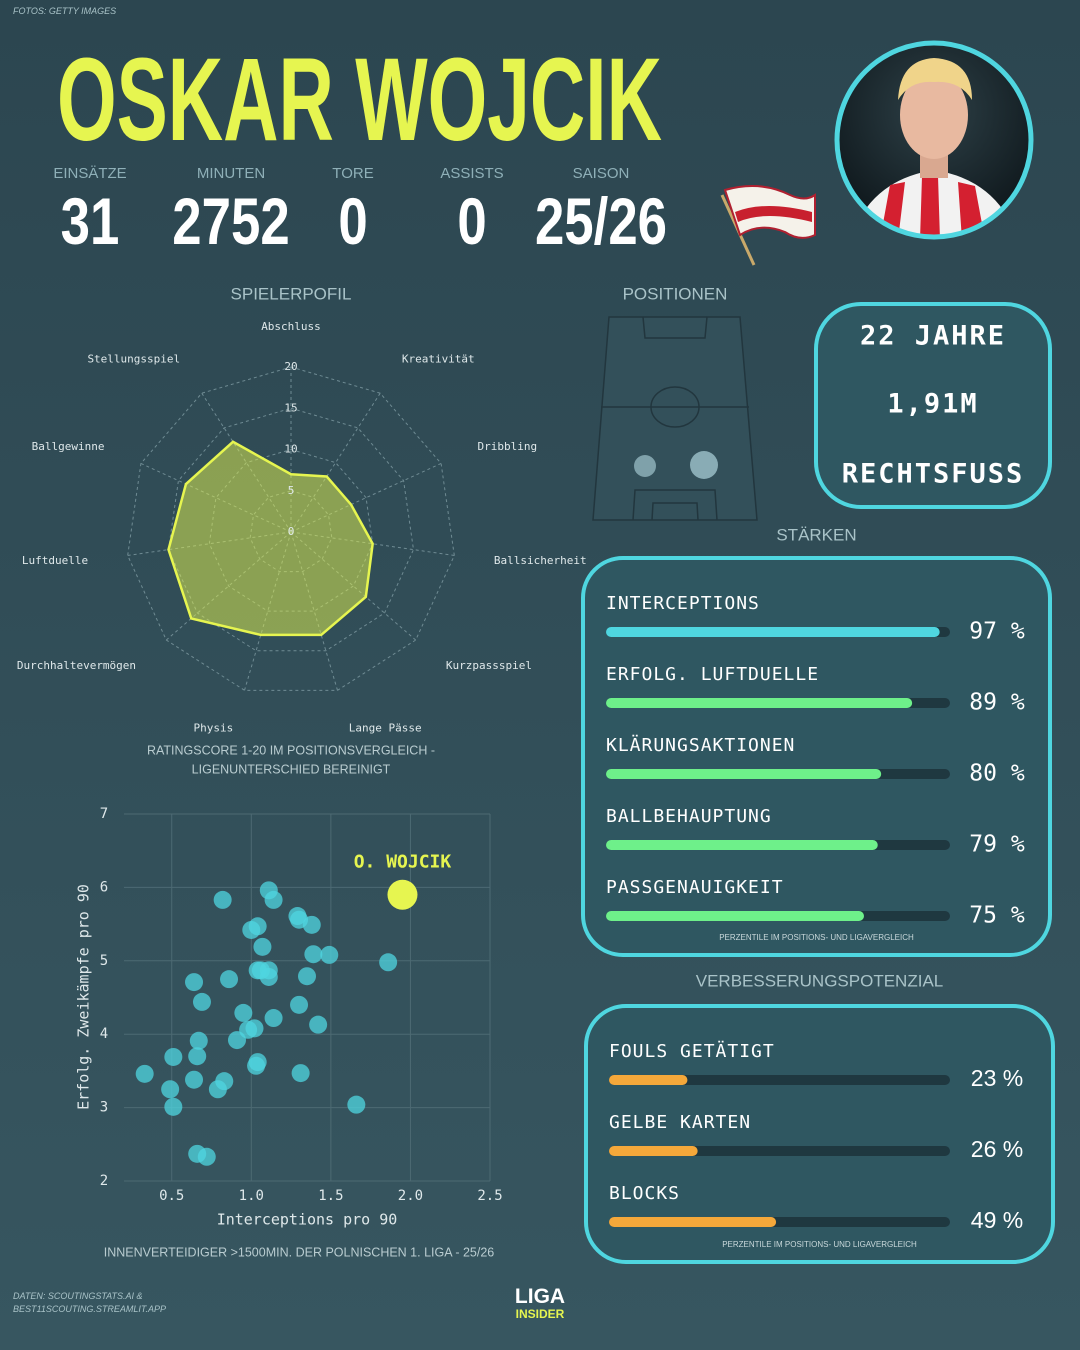  Describe the element at coordinates (104, 1181) in the screenshot. I see `y-tick-label: 2` at that location.